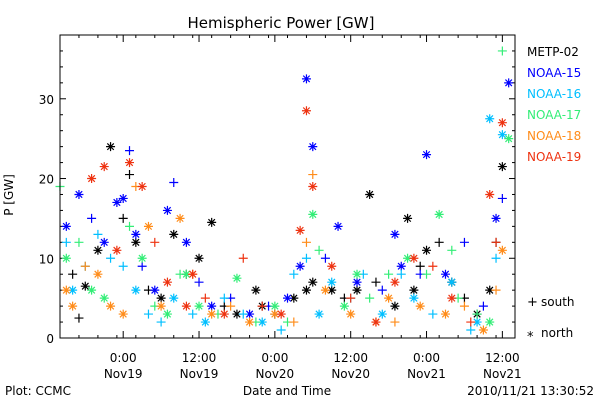 Image resolution: width=600 pixels, height=400 pixels. What do you see at coordinates (123, 358) in the screenshot?
I see `x-tick-time-label: 0:00` at bounding box center [123, 358].